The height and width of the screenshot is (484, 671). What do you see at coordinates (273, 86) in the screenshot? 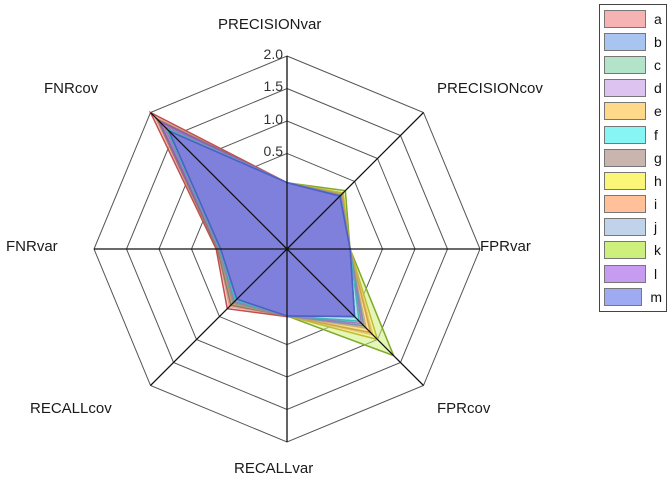
I see `tick-label: 1.5` at bounding box center [273, 86].